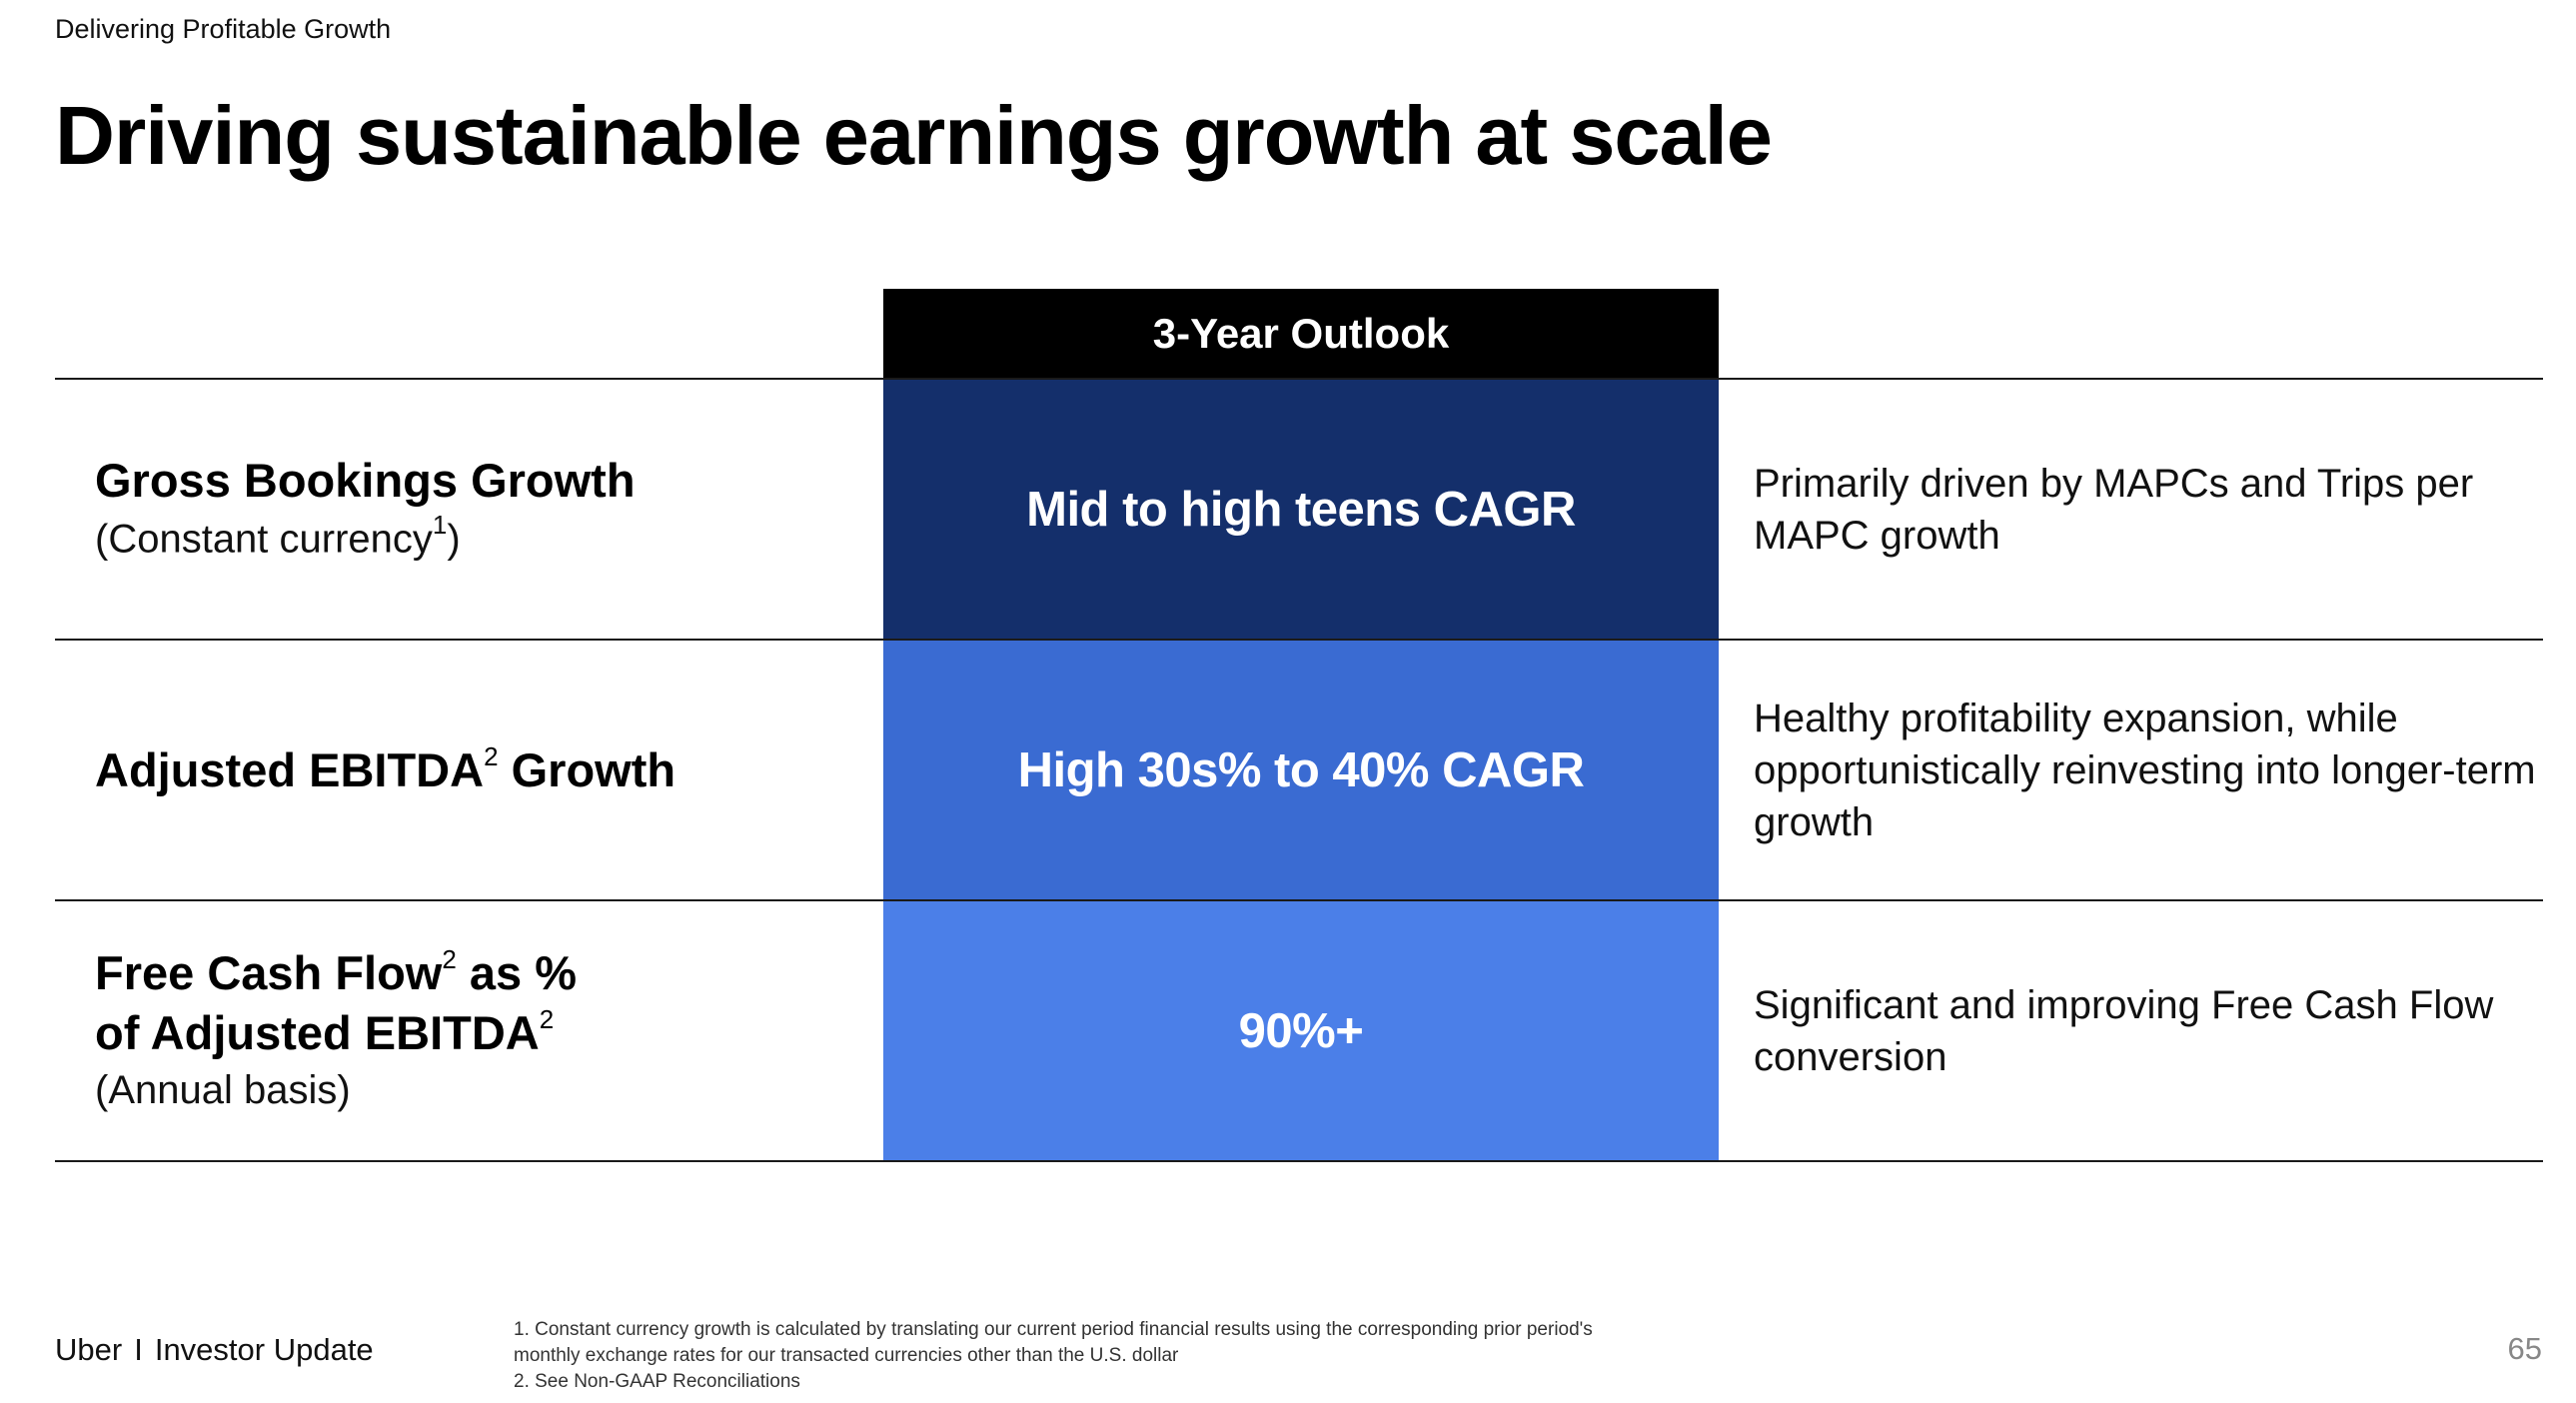 The image size is (2576, 1403). I want to click on row-label-main: Free Cash Flow2 as %, so click(484, 973).